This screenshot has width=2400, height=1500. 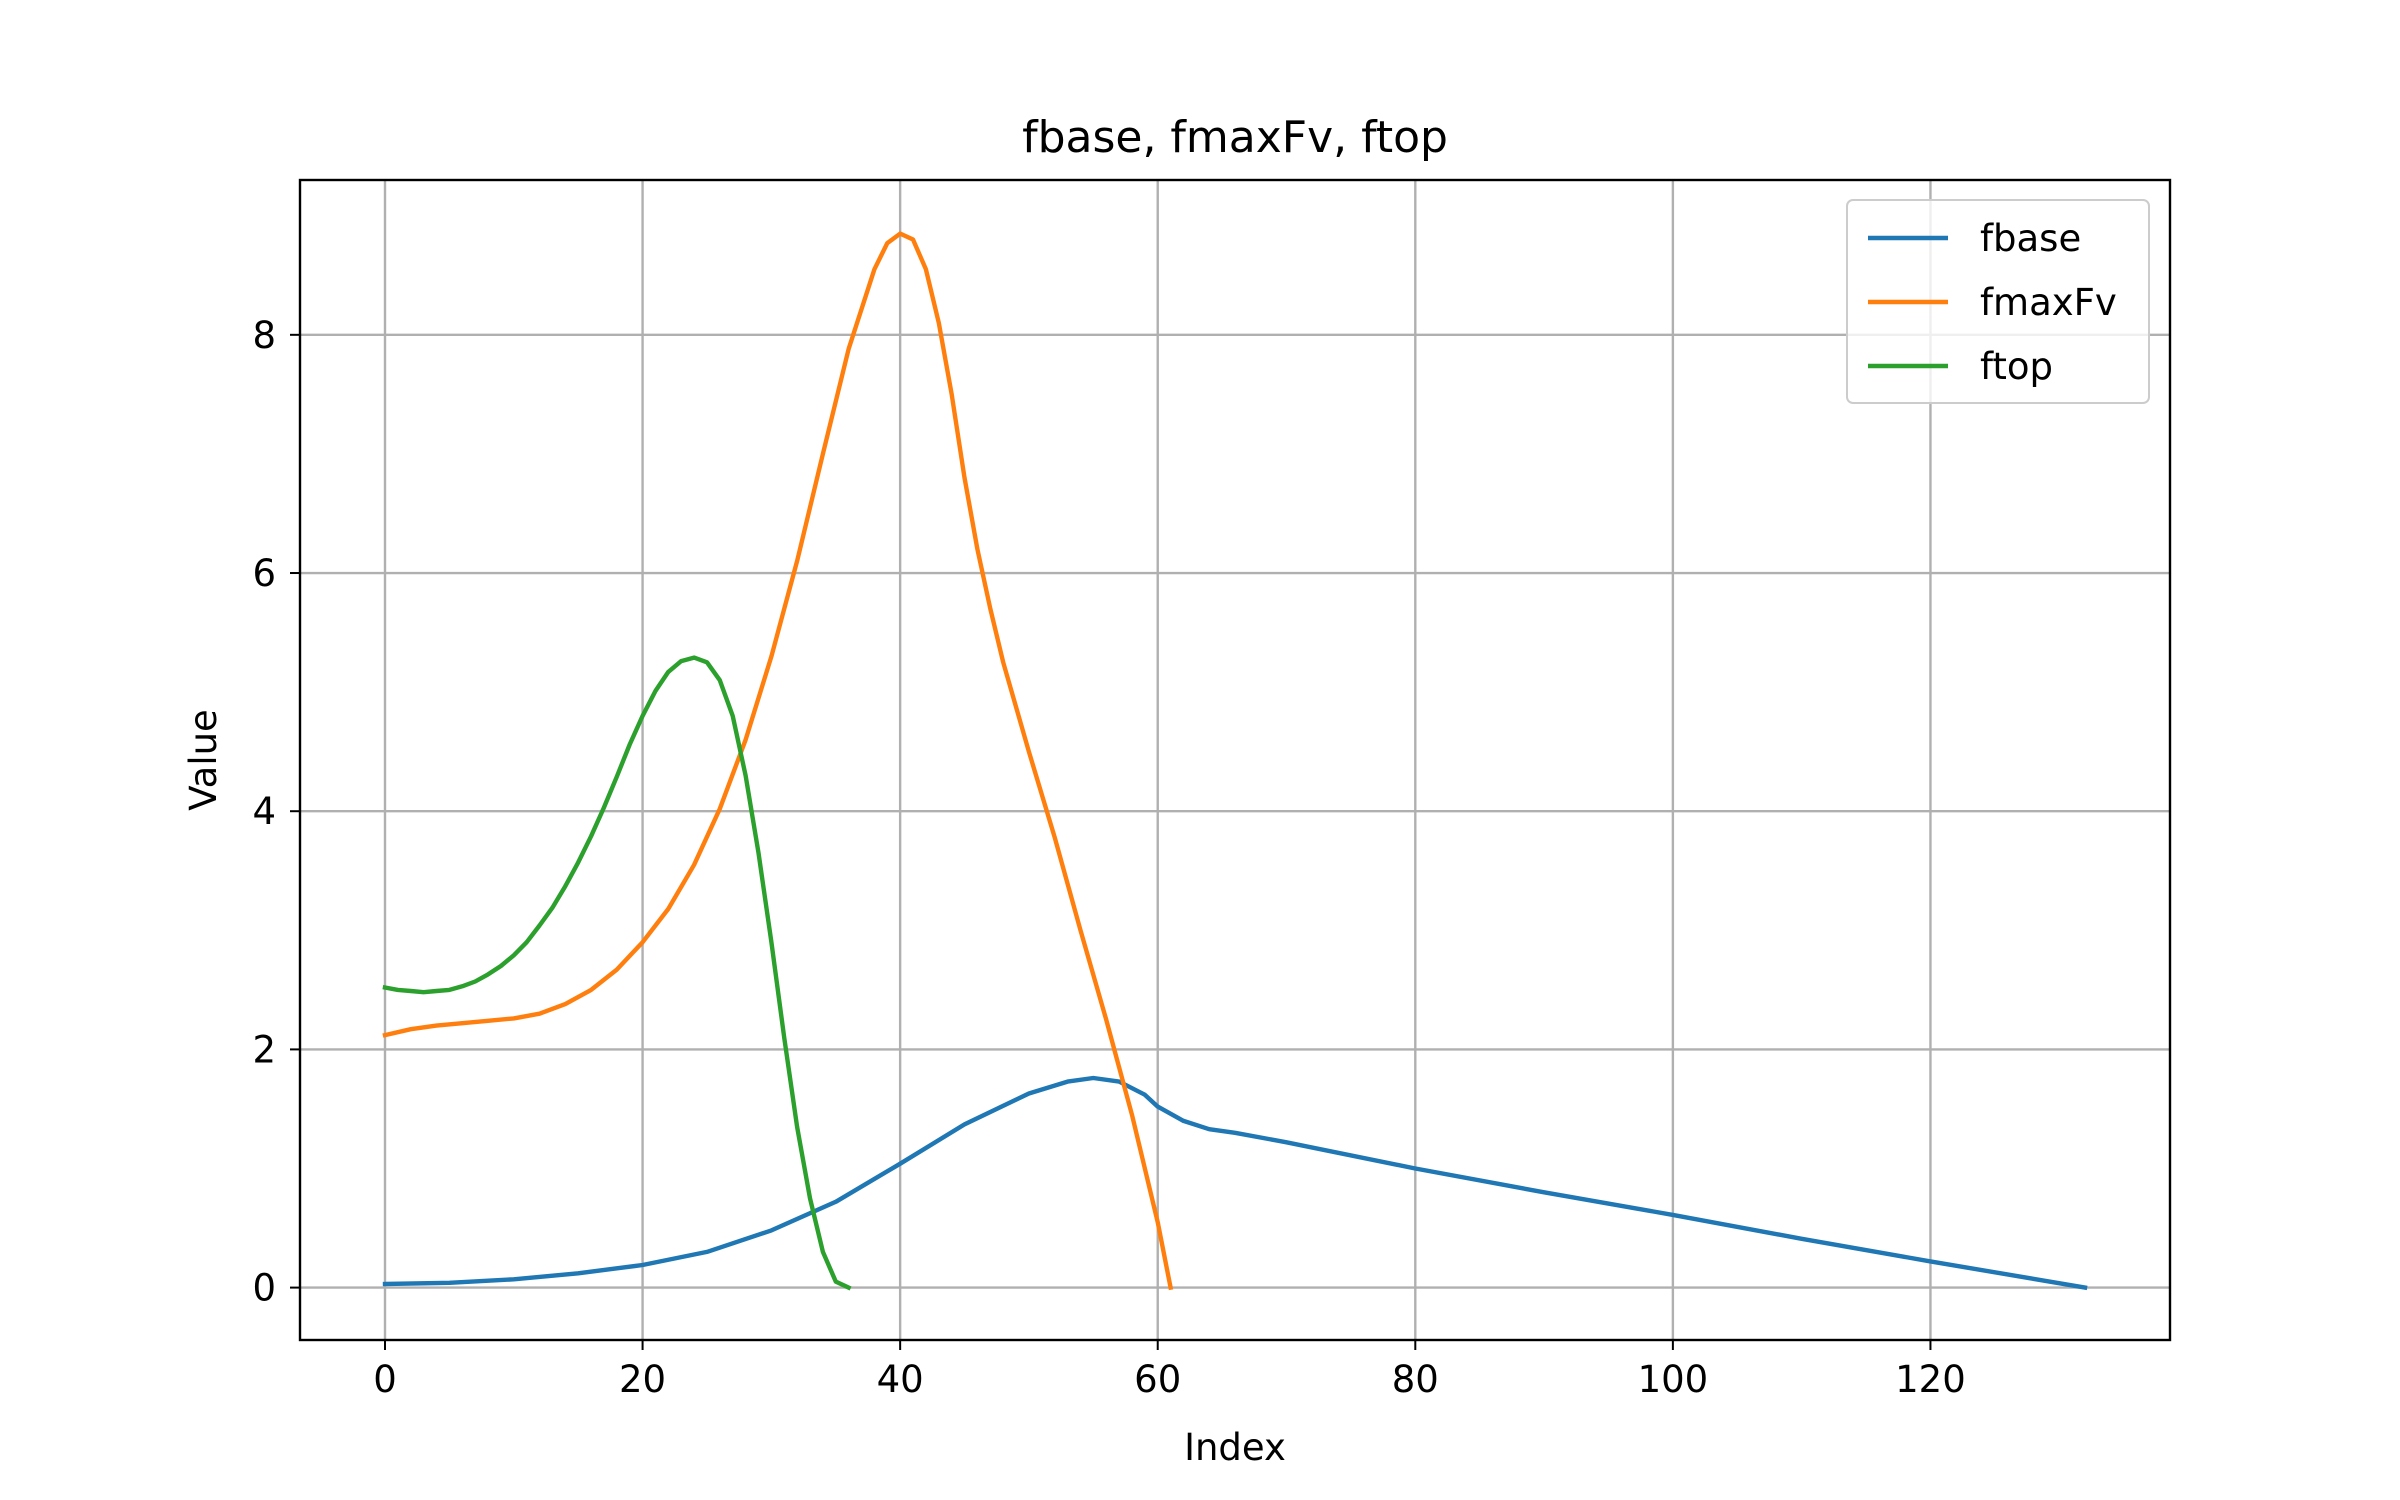 What do you see at coordinates (2030, 238) in the screenshot?
I see `legend-label-fbase: fbase` at bounding box center [2030, 238].